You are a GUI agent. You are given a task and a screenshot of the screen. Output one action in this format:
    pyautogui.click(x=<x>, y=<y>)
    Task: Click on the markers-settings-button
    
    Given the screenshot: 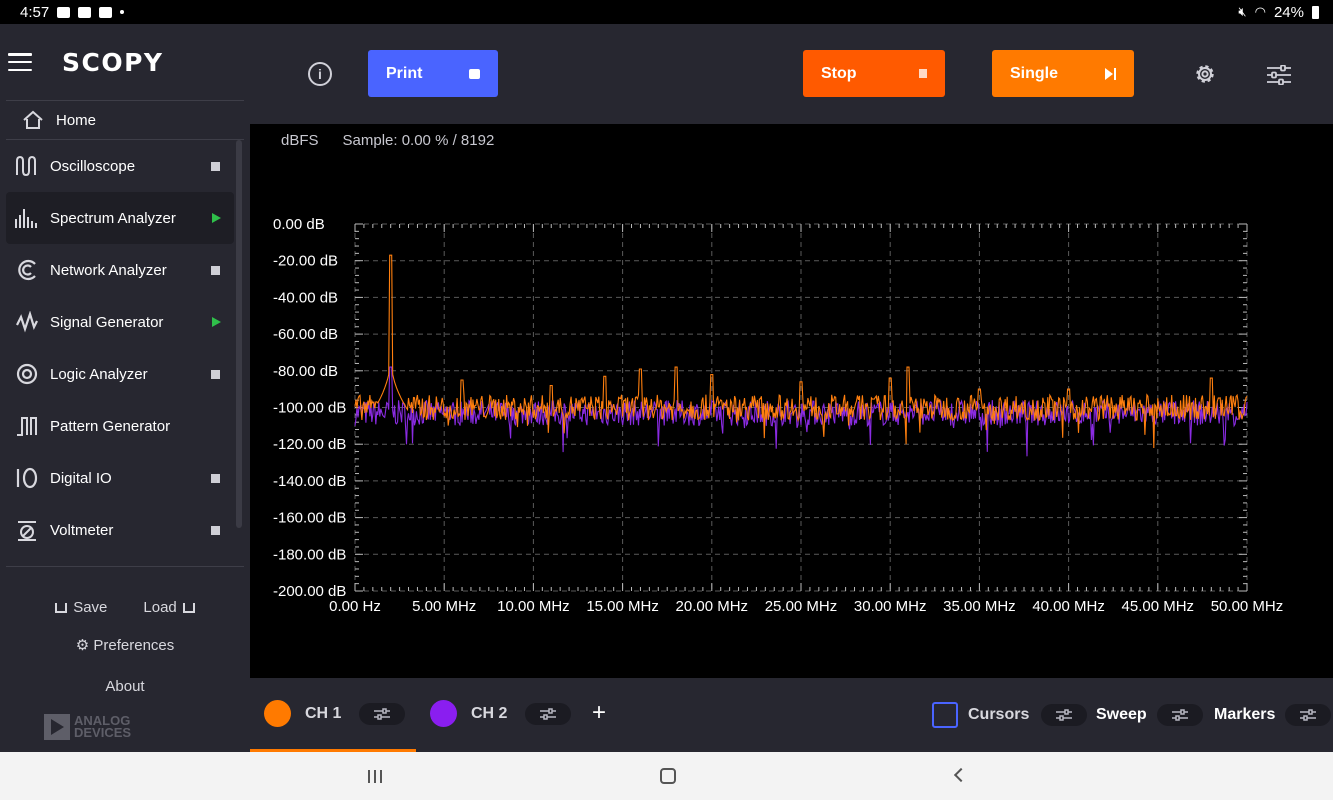 What is the action you would take?
    pyautogui.click(x=1308, y=715)
    